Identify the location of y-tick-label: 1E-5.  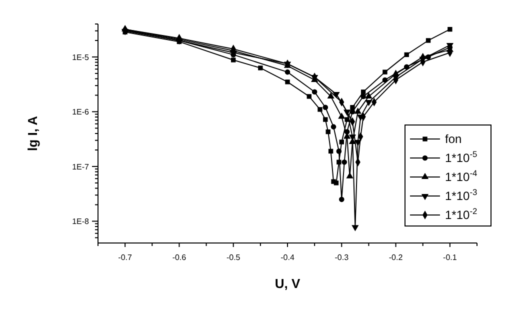
(81, 57).